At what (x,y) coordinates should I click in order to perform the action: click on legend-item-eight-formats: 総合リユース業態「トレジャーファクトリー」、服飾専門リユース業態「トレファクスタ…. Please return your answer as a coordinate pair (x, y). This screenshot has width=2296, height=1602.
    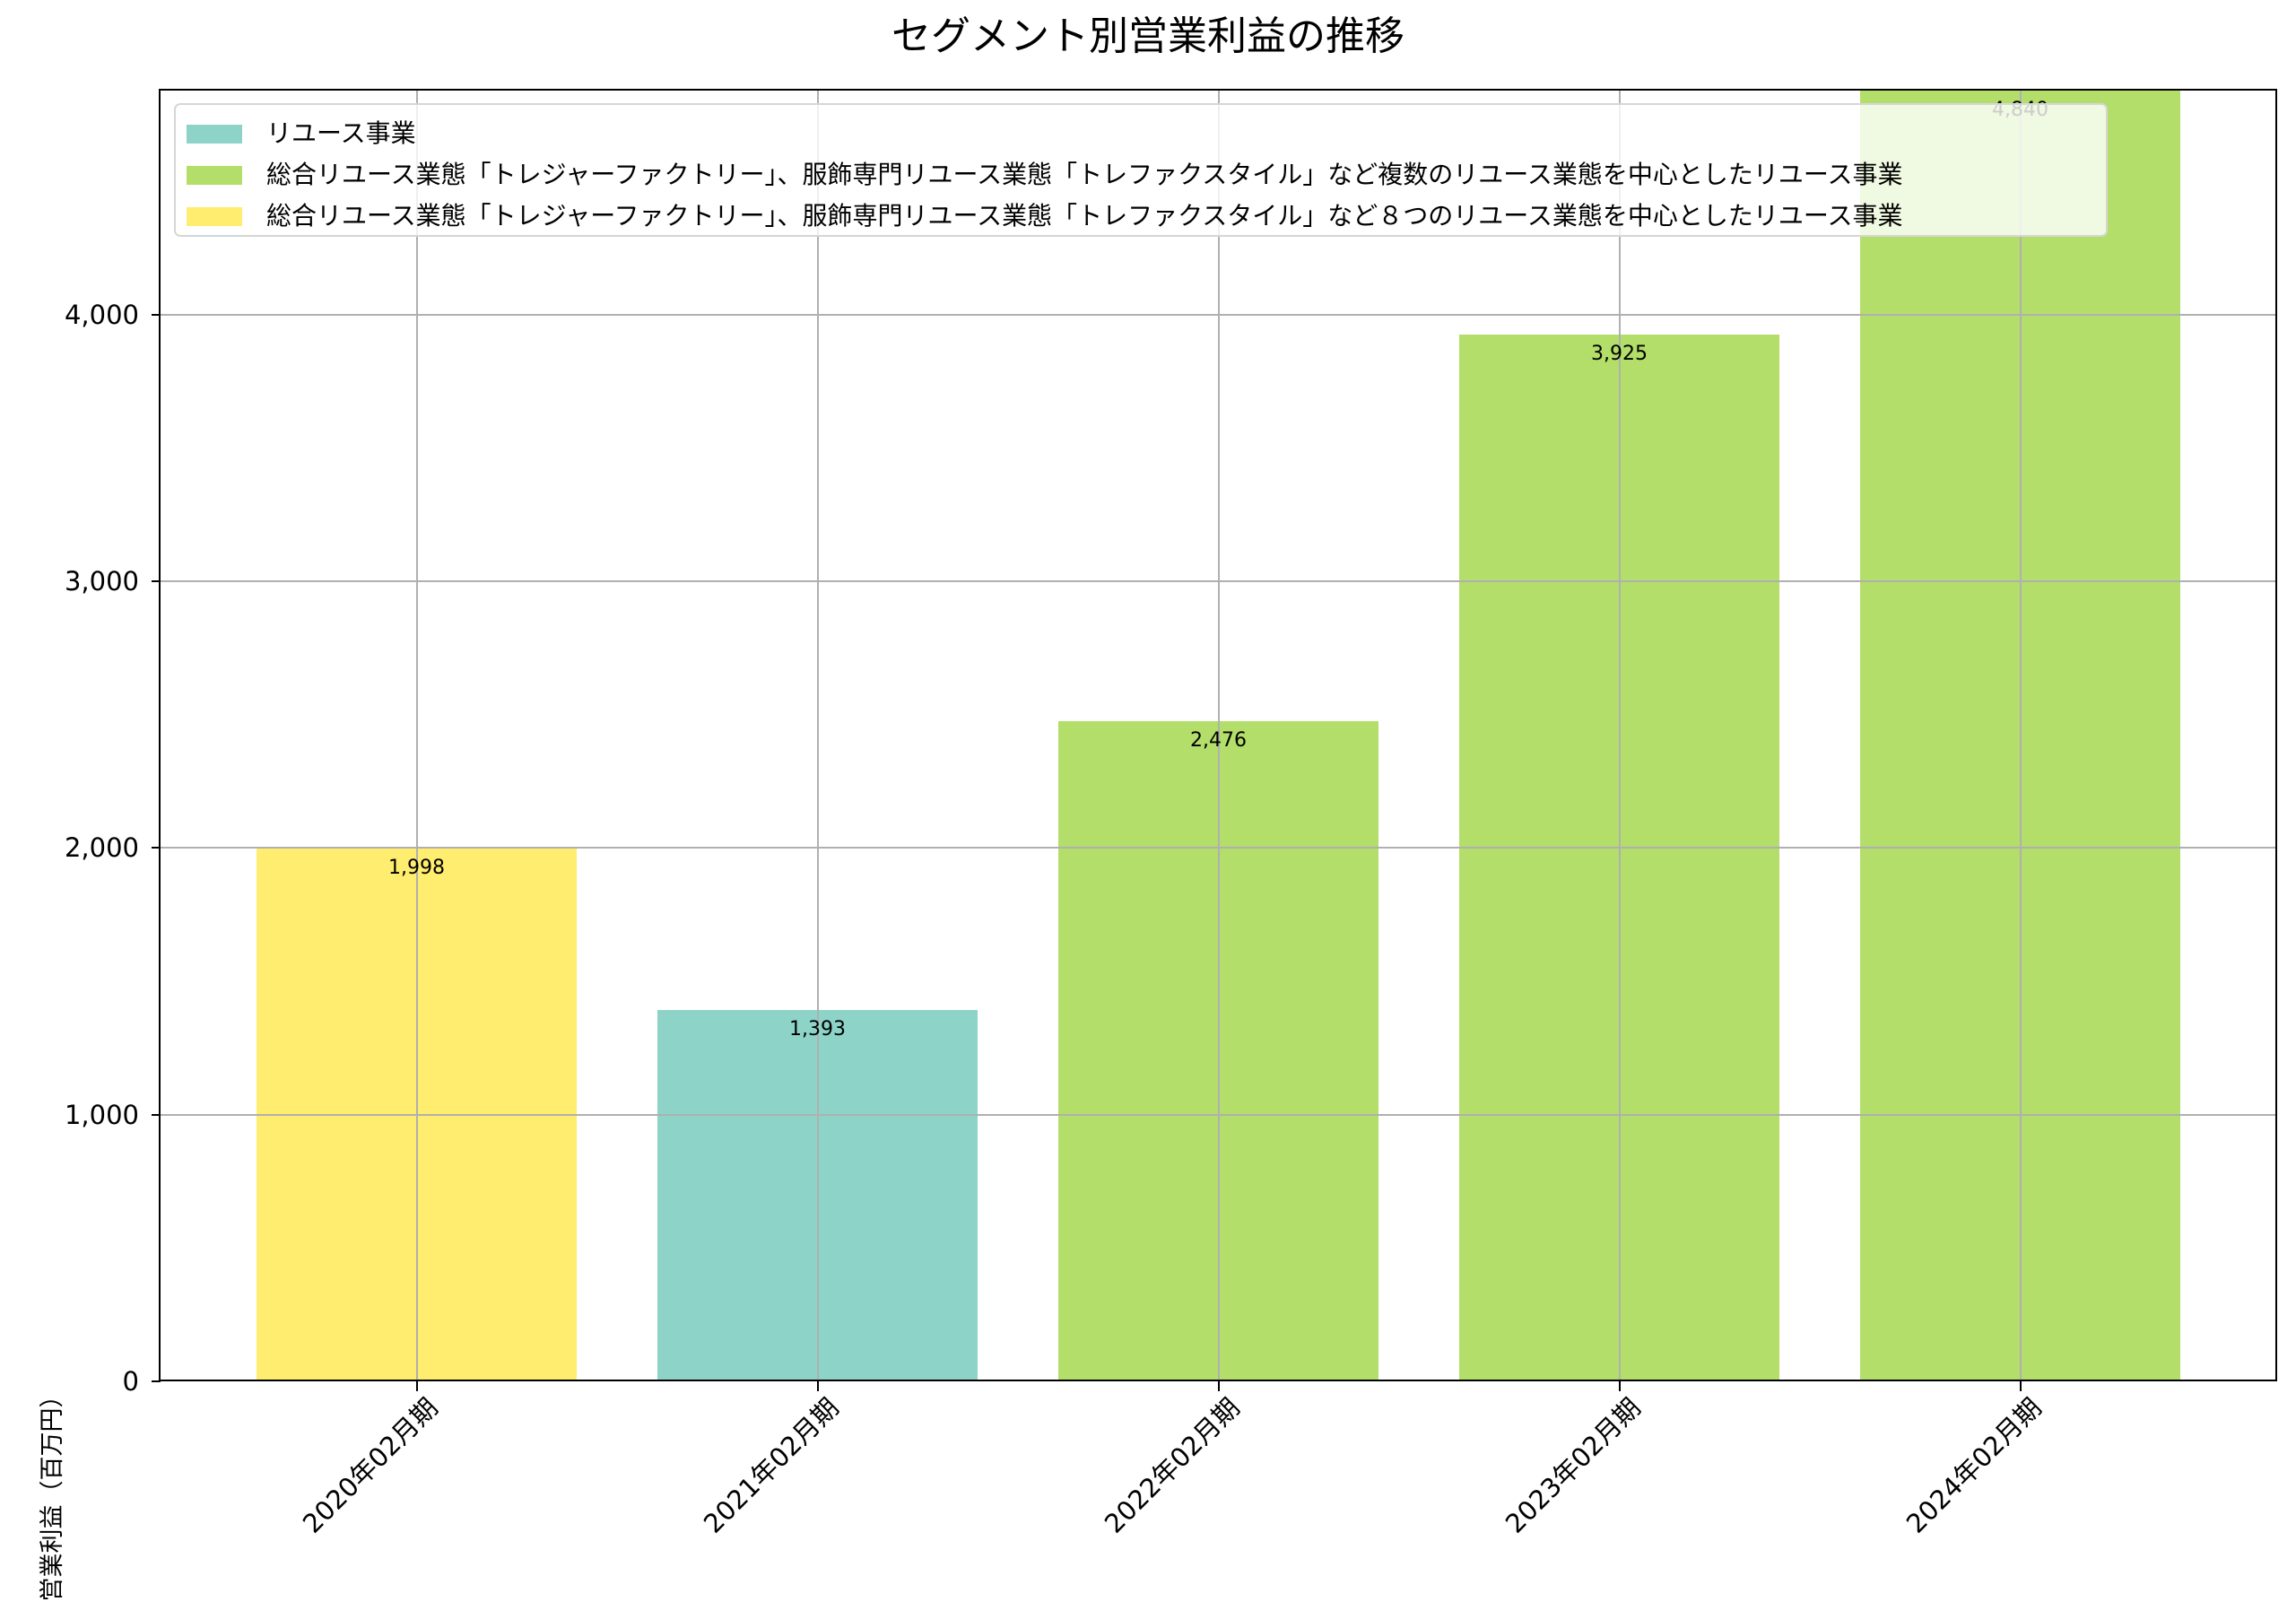
    Looking at the image, I should click on (1045, 216).